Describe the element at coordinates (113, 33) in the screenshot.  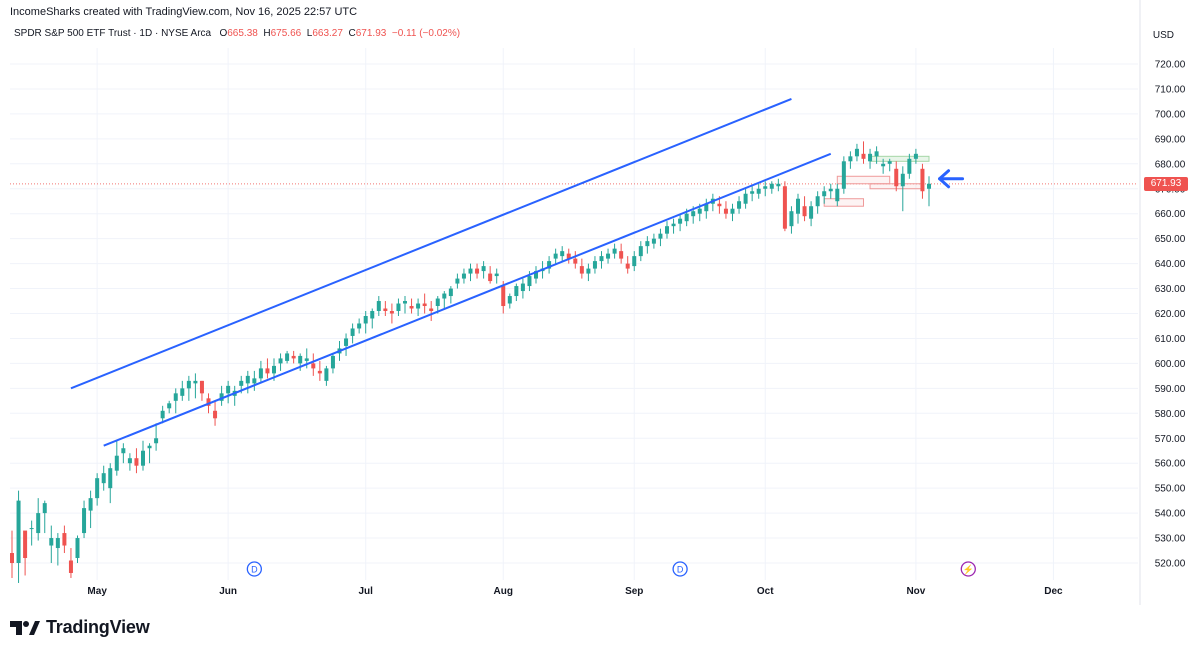
I see `symbol-name: SPDR S&P 500 ETF Trust · 1D · NYSE Arca` at that location.